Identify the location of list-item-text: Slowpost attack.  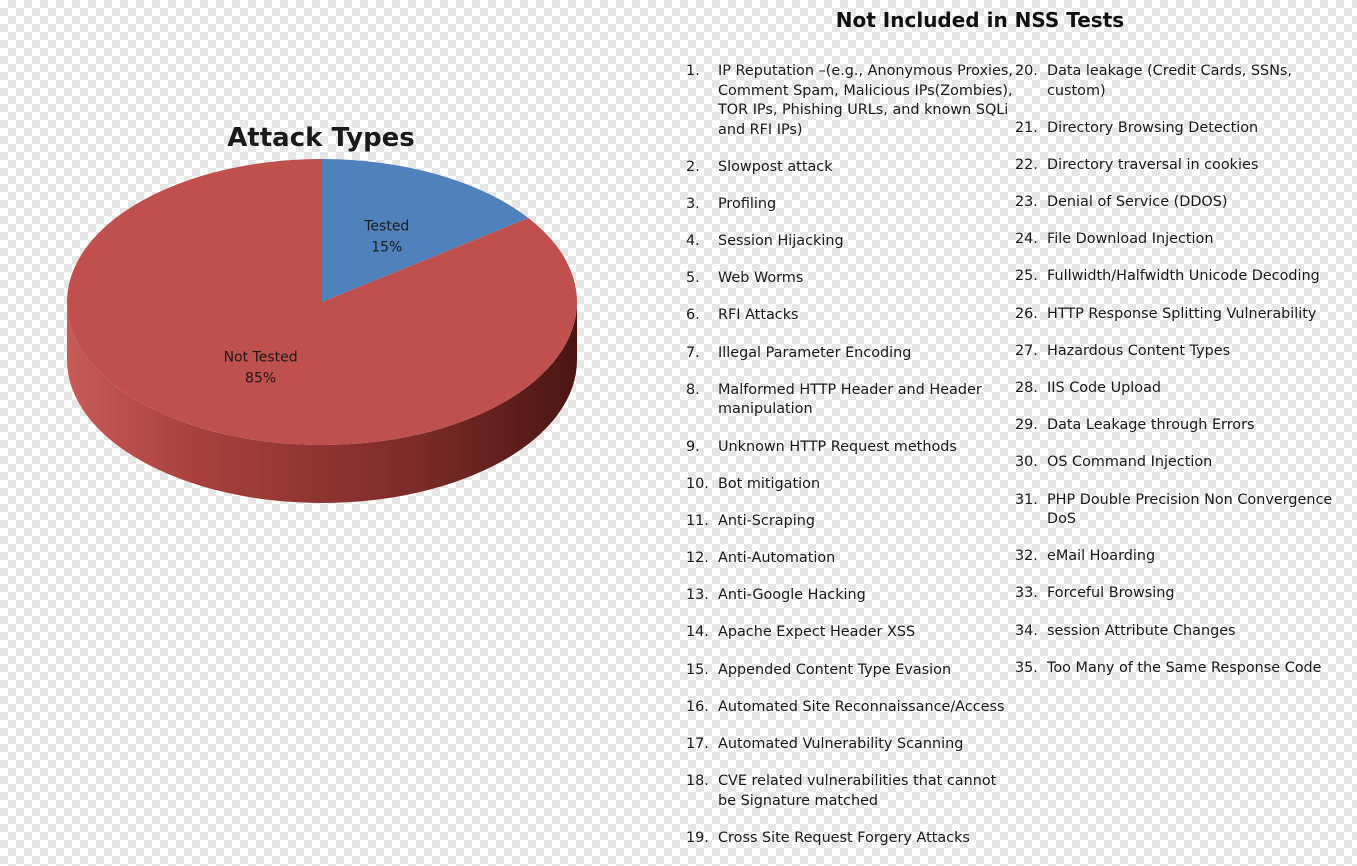
(775, 166).